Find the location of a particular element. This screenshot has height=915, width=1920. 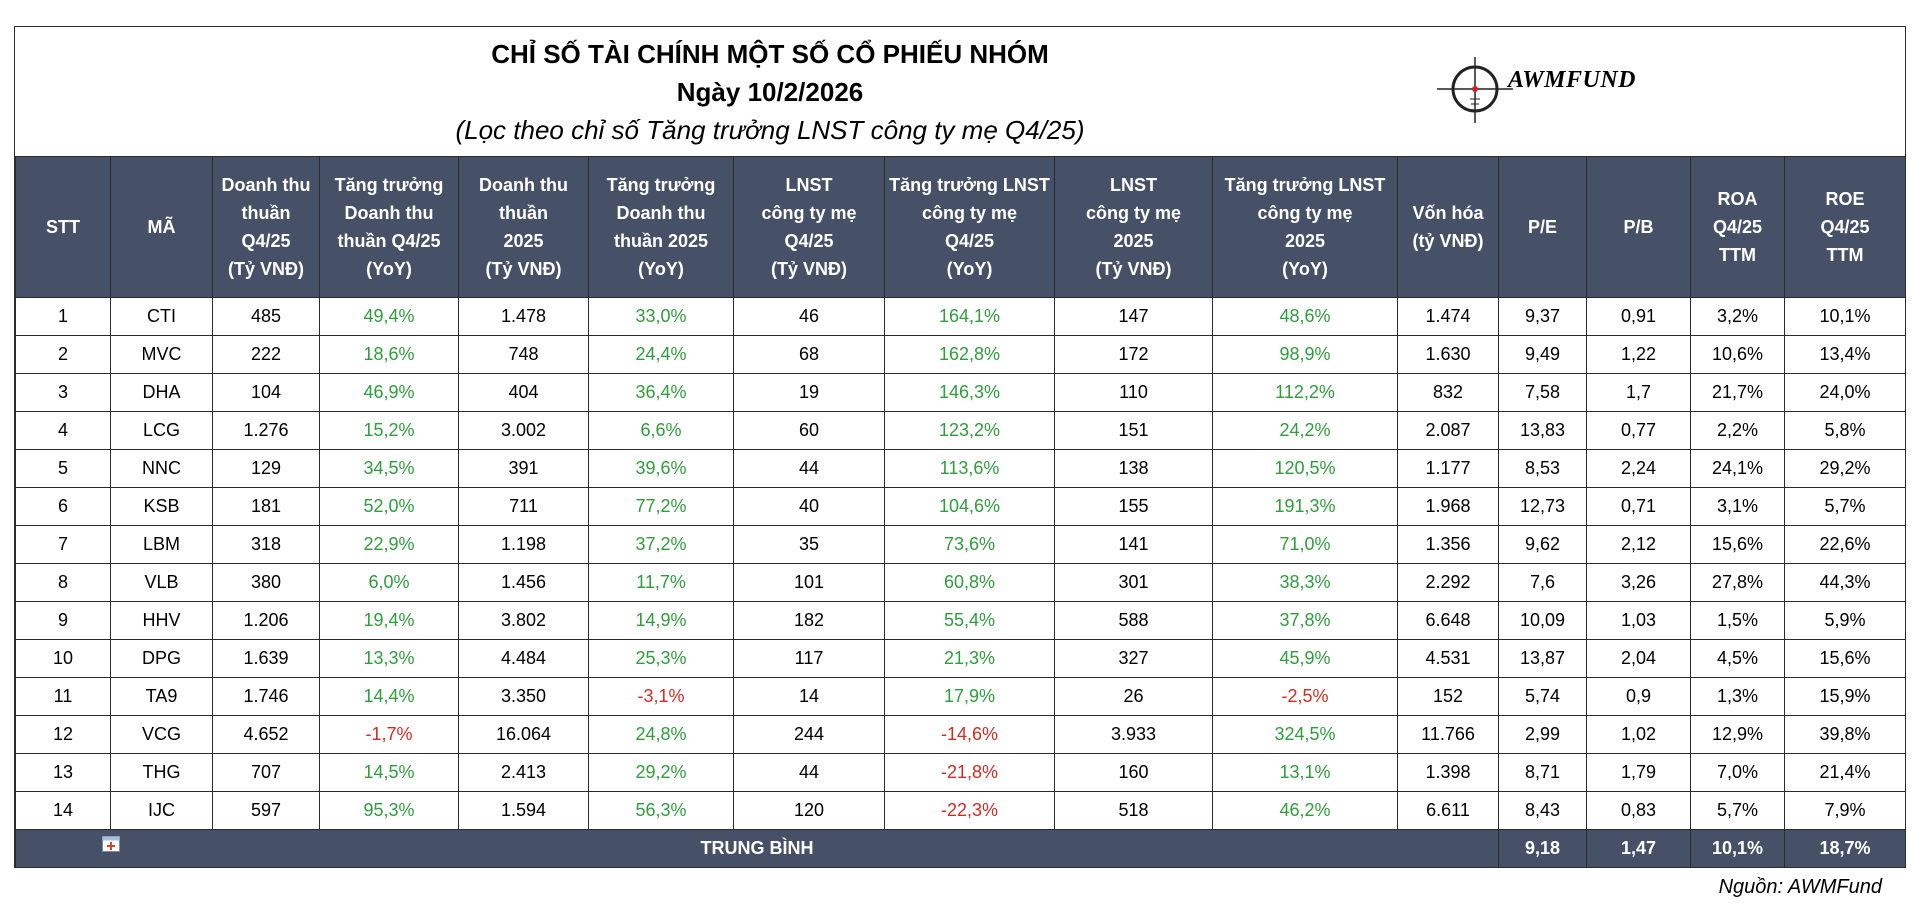

column-header-roe: ROE Q4/25 TTM is located at coordinates (1845, 227).